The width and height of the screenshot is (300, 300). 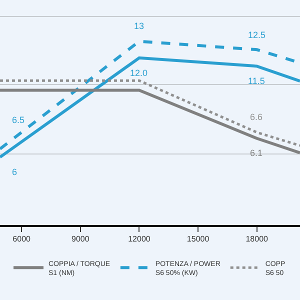 What do you see at coordinates (256, 153) in the screenshot?
I see `data-label: 6.1` at bounding box center [256, 153].